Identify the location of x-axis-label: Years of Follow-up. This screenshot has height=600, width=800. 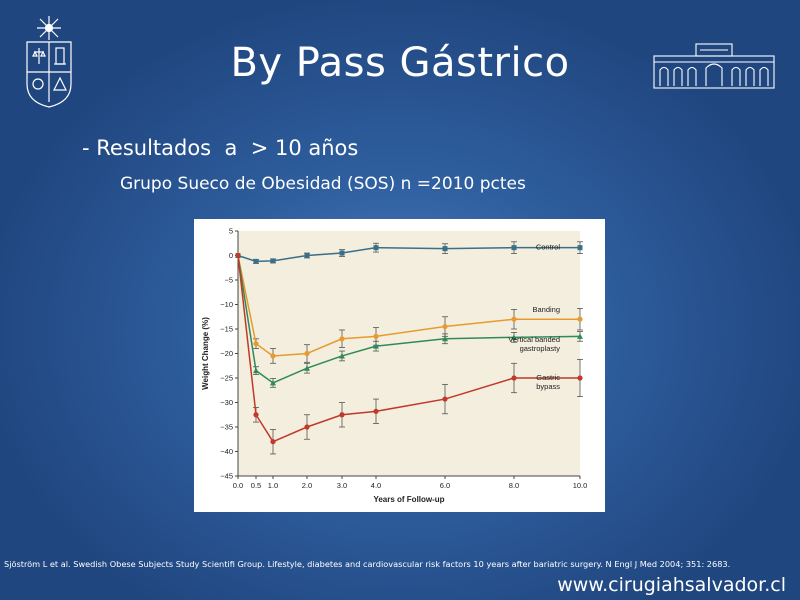
(408, 499).